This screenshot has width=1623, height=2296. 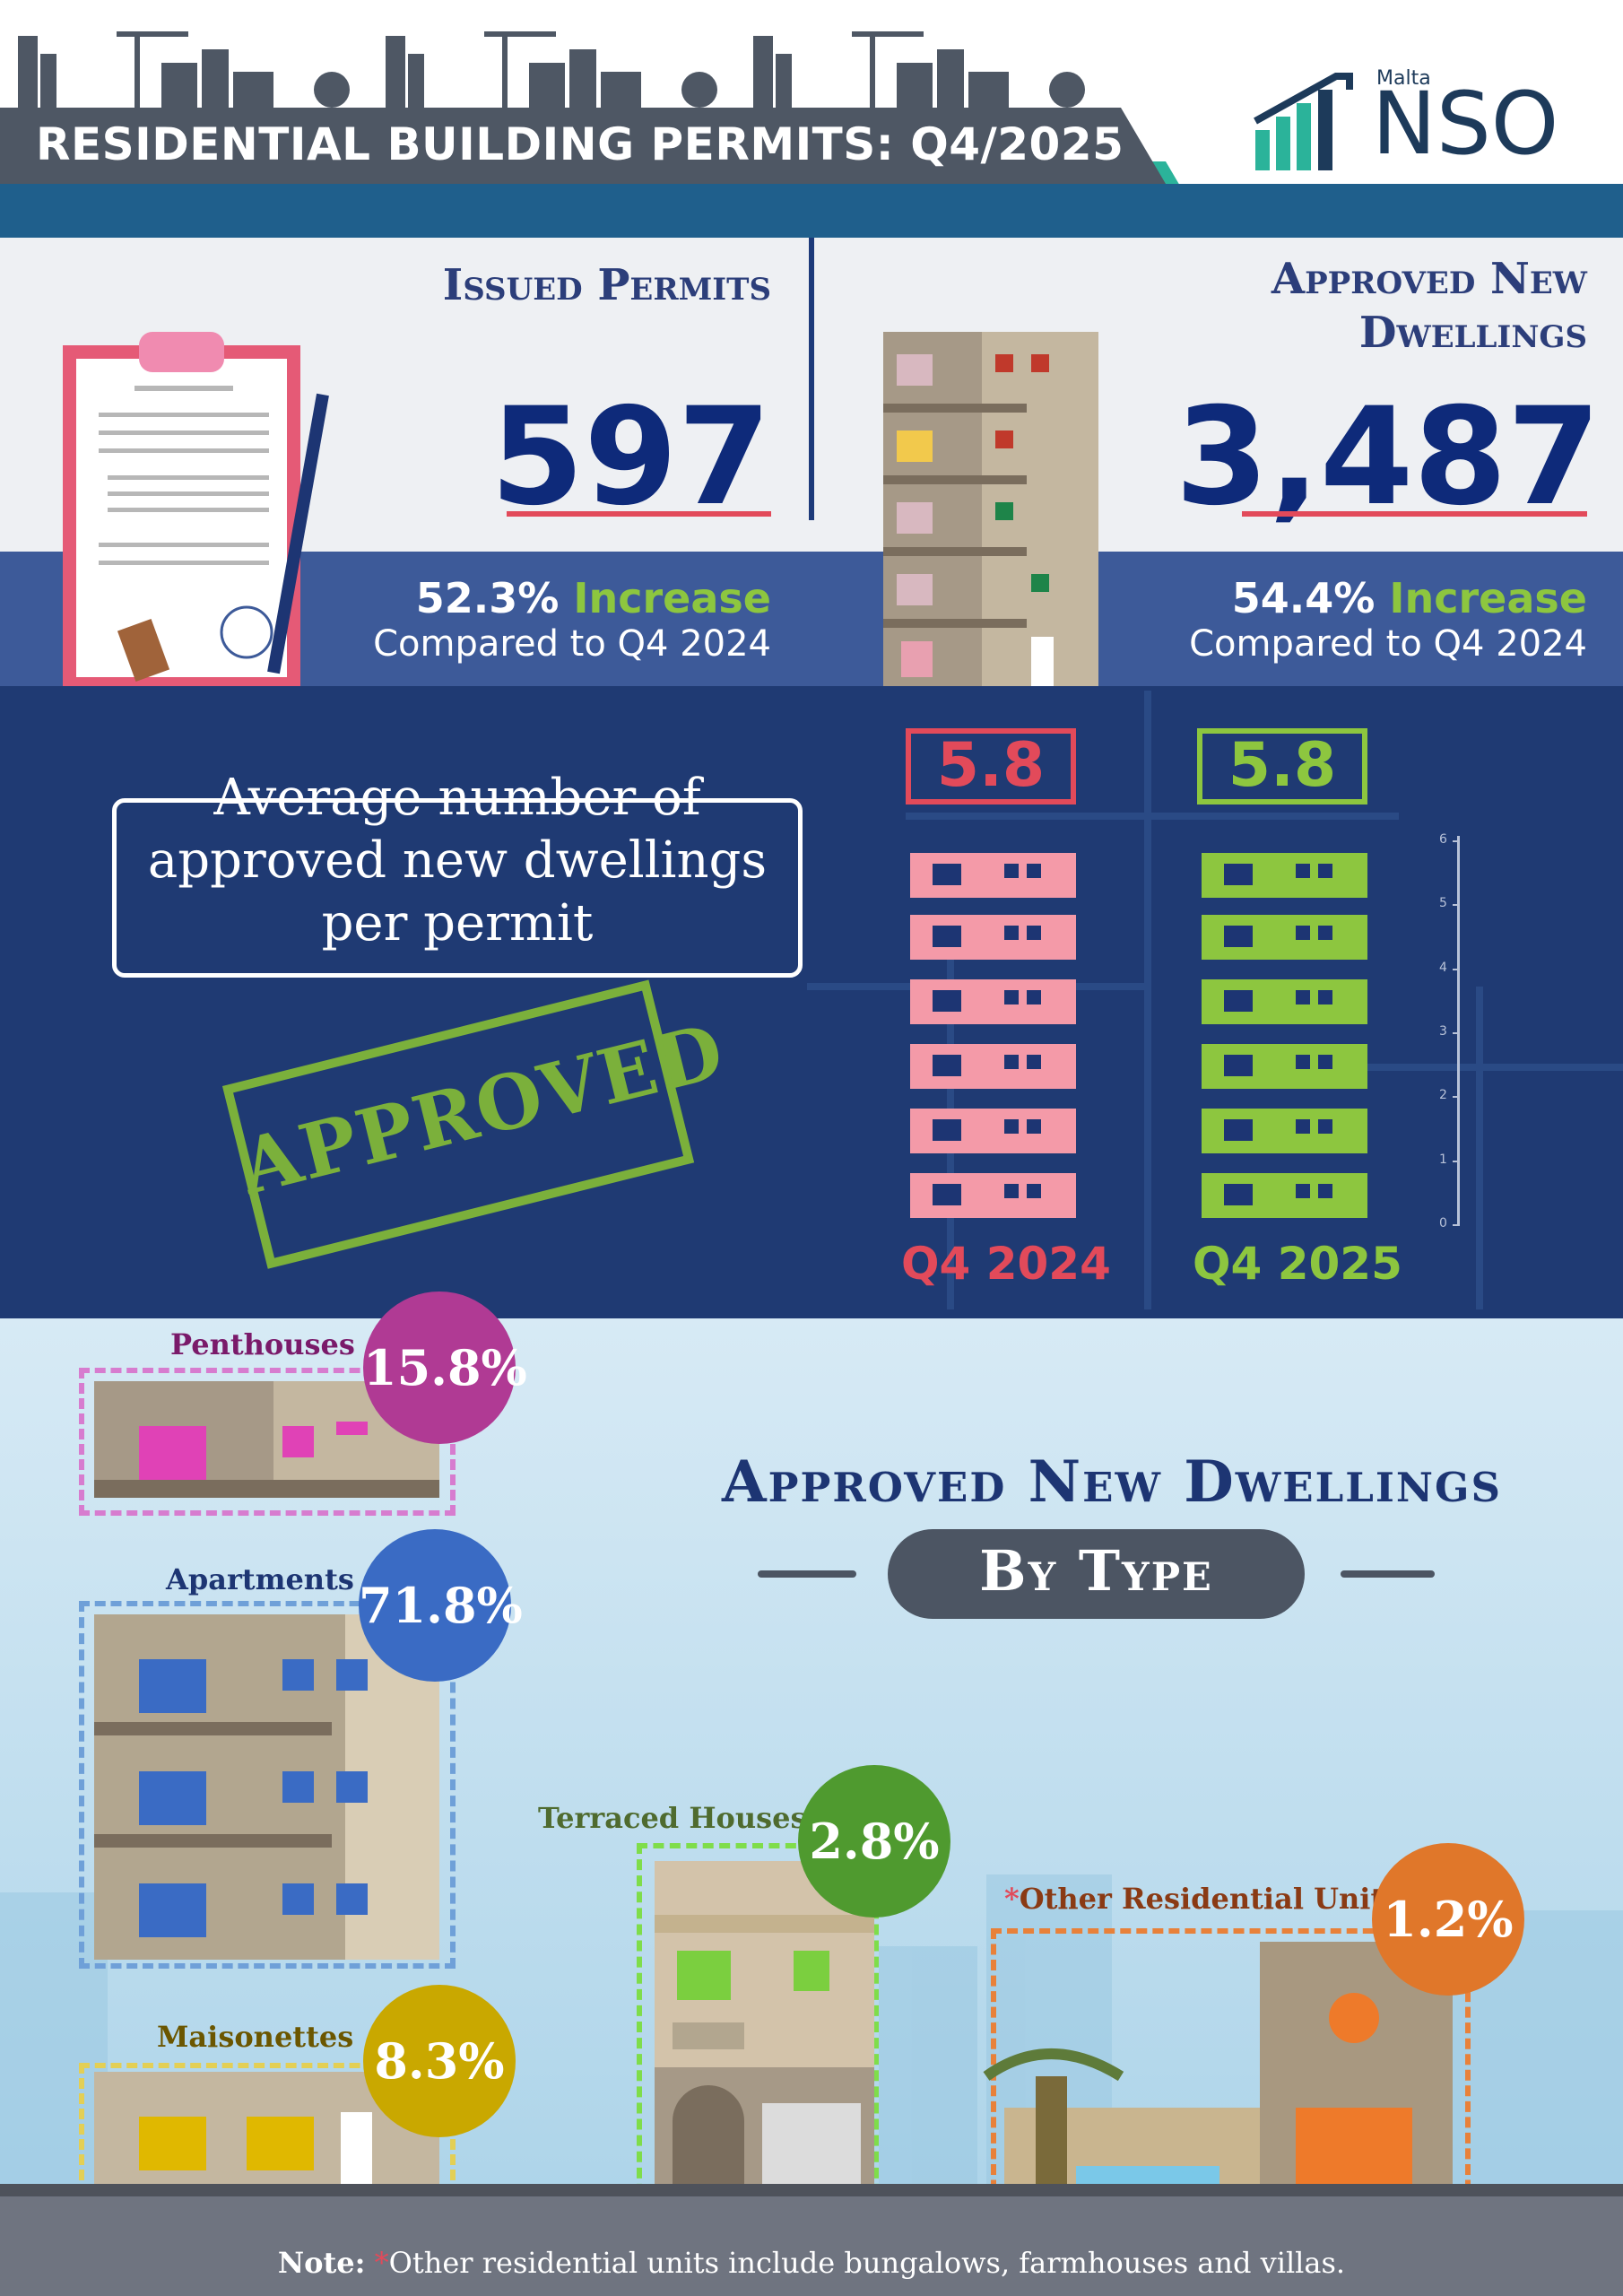 I want to click on apartments-box, so click(x=267, y=1785).